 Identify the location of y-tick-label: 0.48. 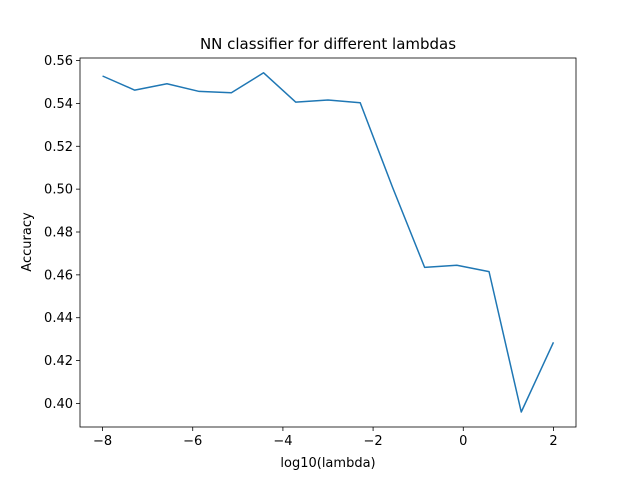
(58, 233).